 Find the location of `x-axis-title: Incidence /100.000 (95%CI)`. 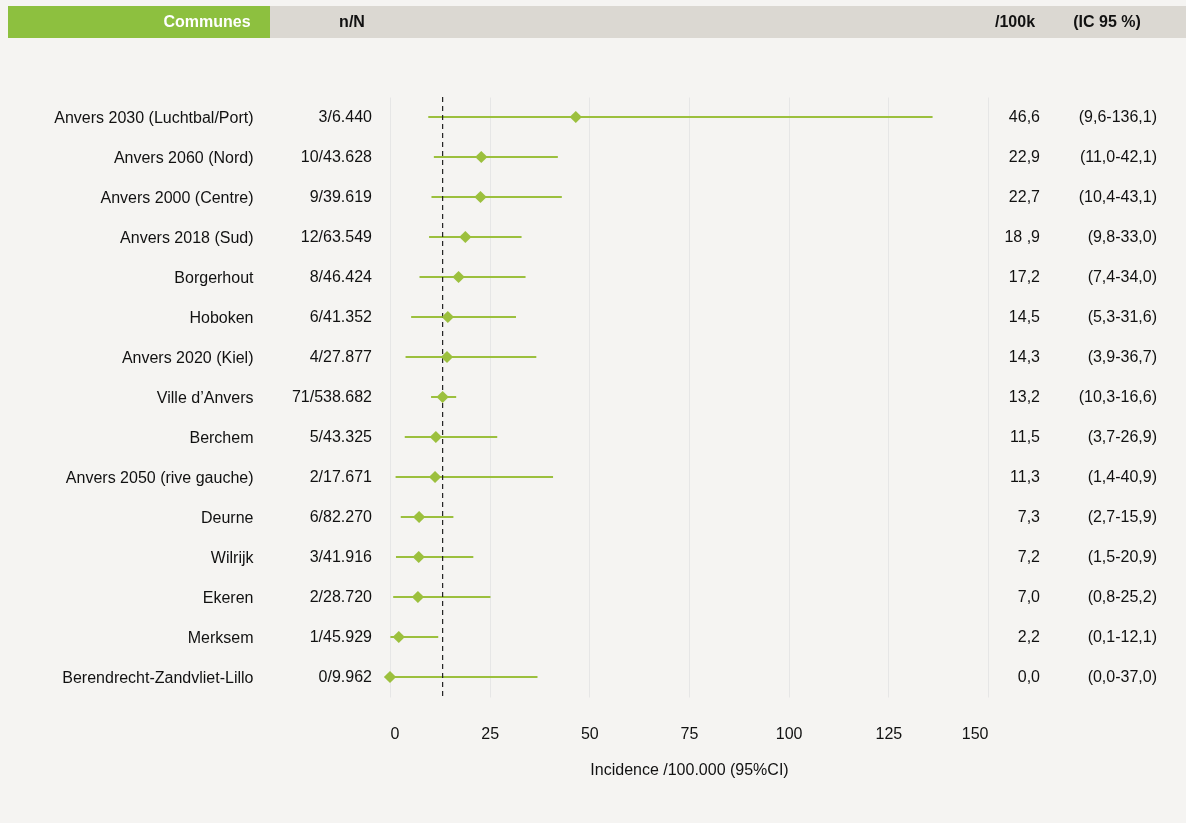

x-axis-title: Incidence /100.000 (95%CI) is located at coordinates (689, 769).